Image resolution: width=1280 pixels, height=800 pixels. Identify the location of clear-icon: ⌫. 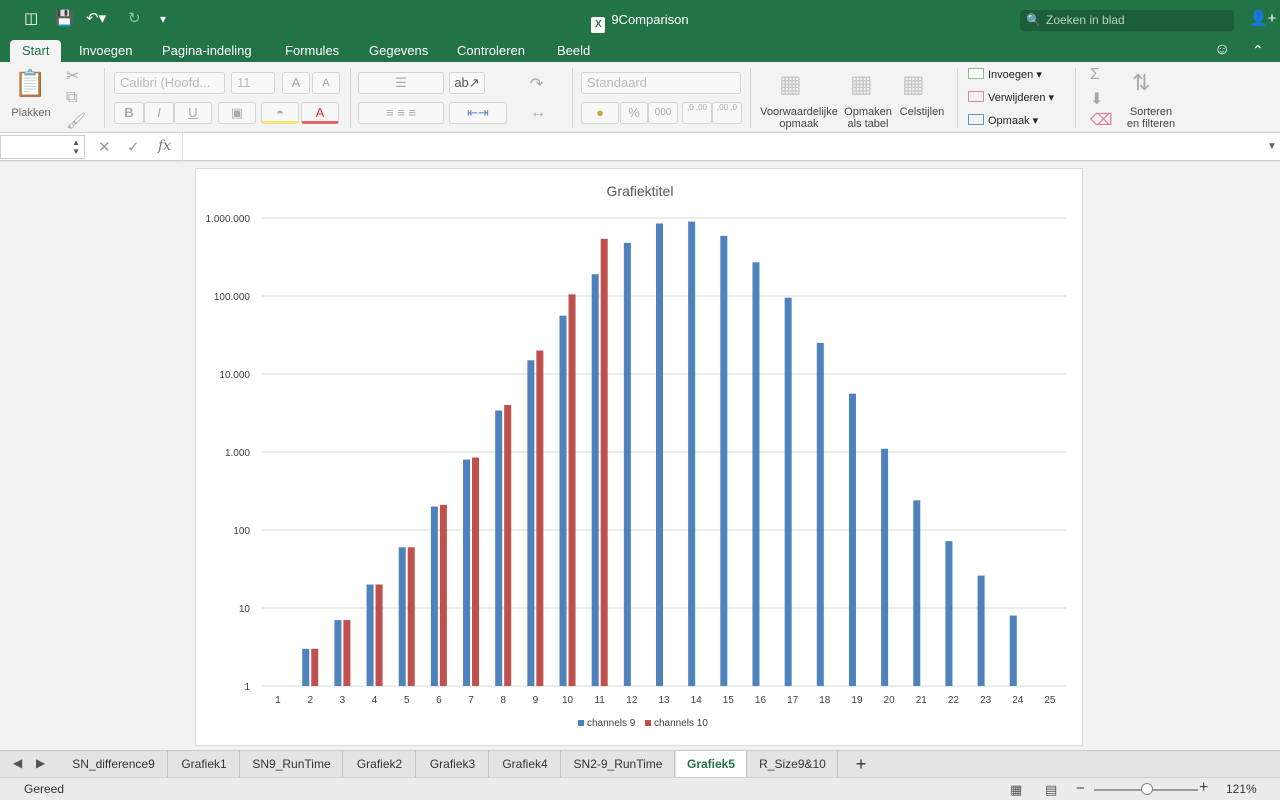
(1101, 120).